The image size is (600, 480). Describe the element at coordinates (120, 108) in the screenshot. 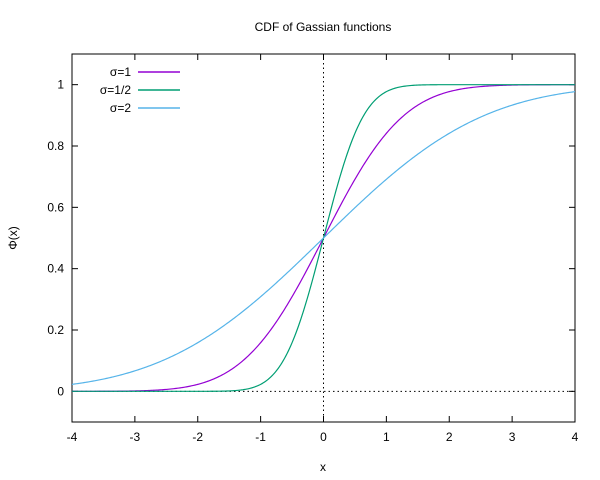

I see `legend-label: σ=2` at that location.